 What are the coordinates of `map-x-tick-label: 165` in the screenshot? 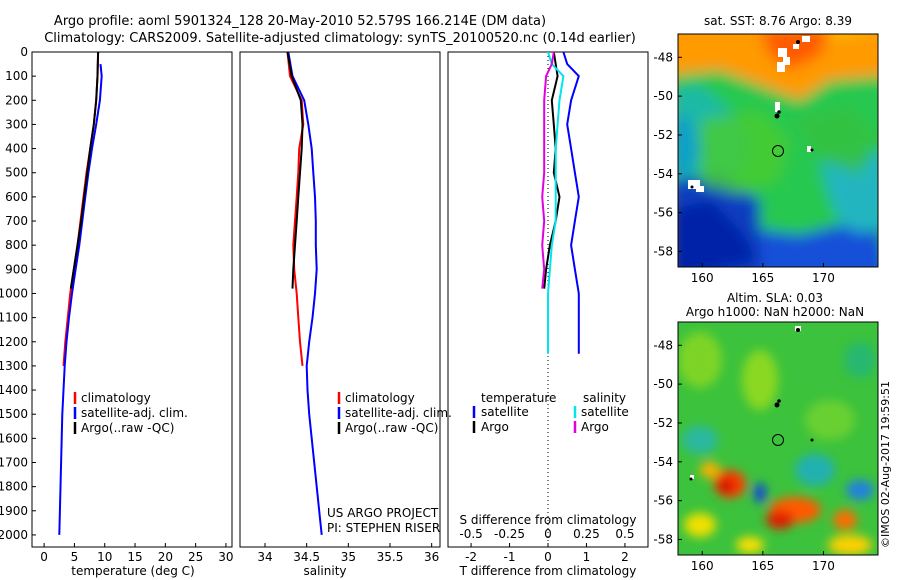 It's located at (762, 278).